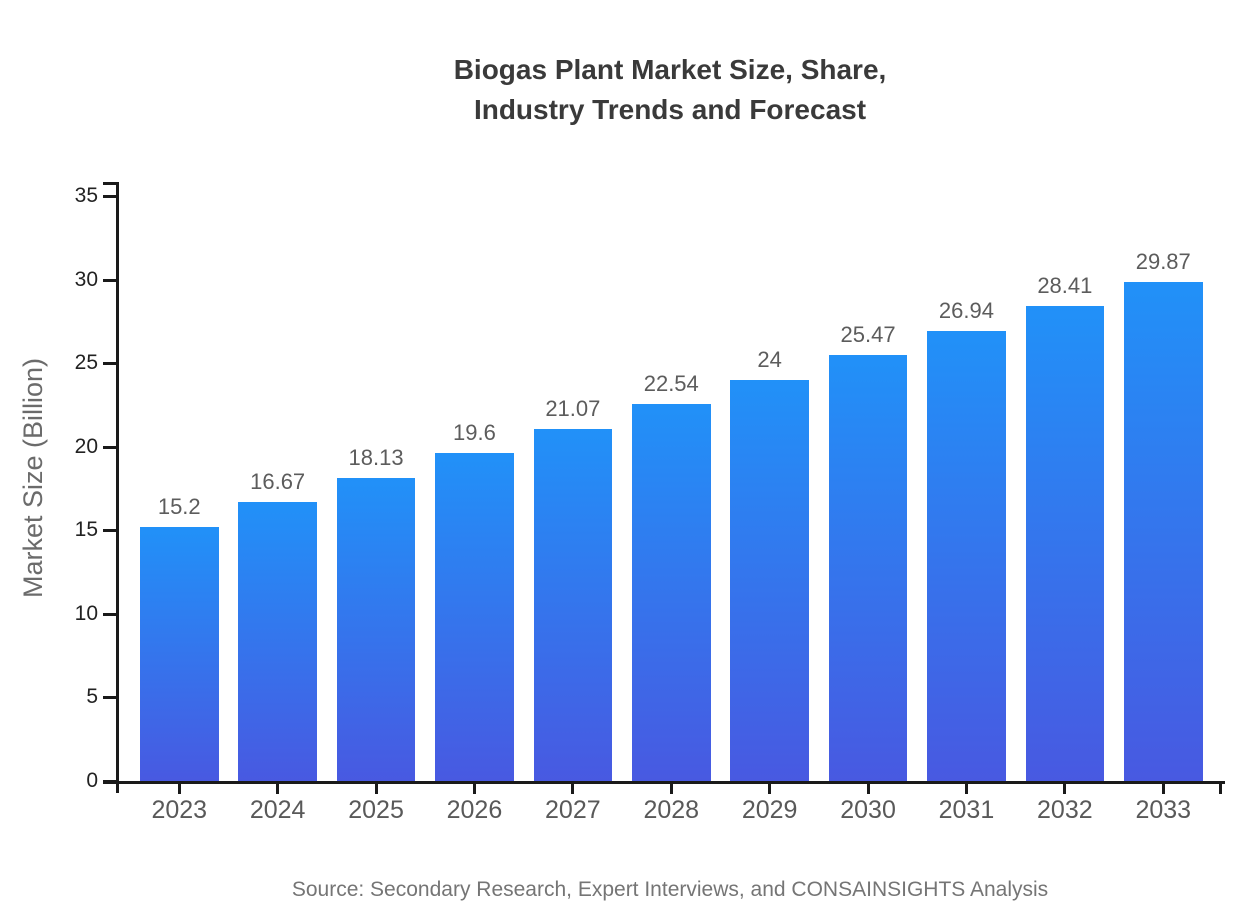  Describe the element at coordinates (277, 810) in the screenshot. I see `x-tick-label: 2024` at that location.